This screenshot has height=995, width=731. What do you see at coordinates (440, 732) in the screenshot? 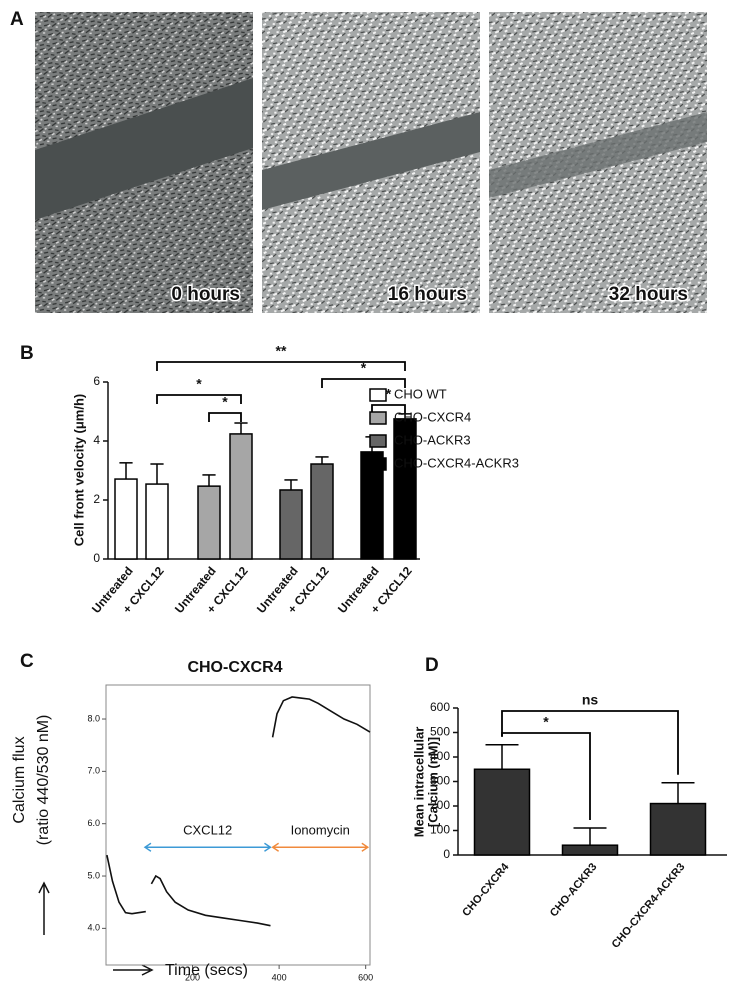
I see `y-tick-label: 500` at bounding box center [440, 732].